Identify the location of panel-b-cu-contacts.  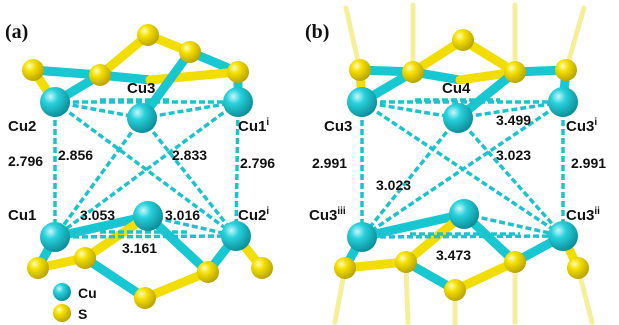
(462, 168).